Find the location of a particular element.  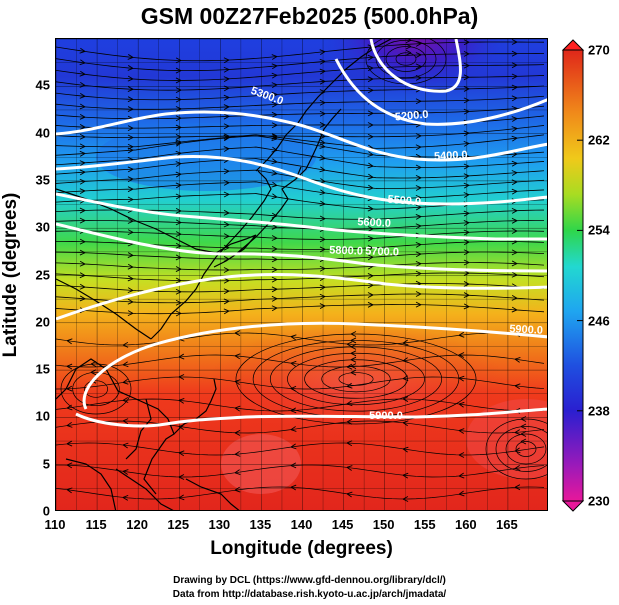

contour-label: 5700.0 is located at coordinates (382, 251).